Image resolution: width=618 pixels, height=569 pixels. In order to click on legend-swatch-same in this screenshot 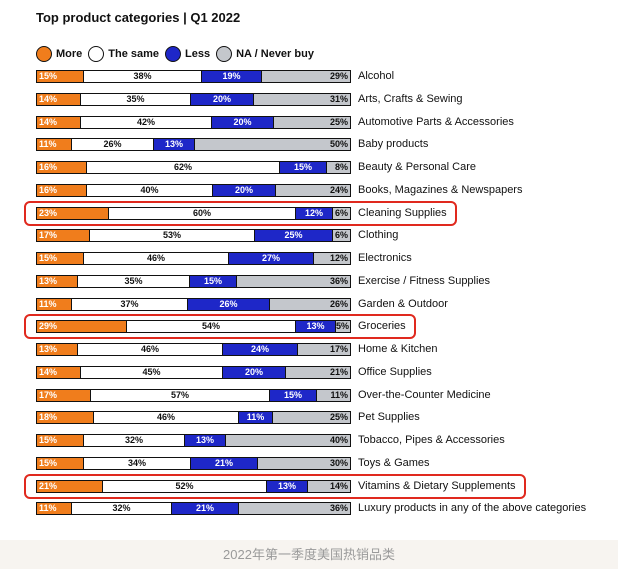, I will do `click(96, 54)`.